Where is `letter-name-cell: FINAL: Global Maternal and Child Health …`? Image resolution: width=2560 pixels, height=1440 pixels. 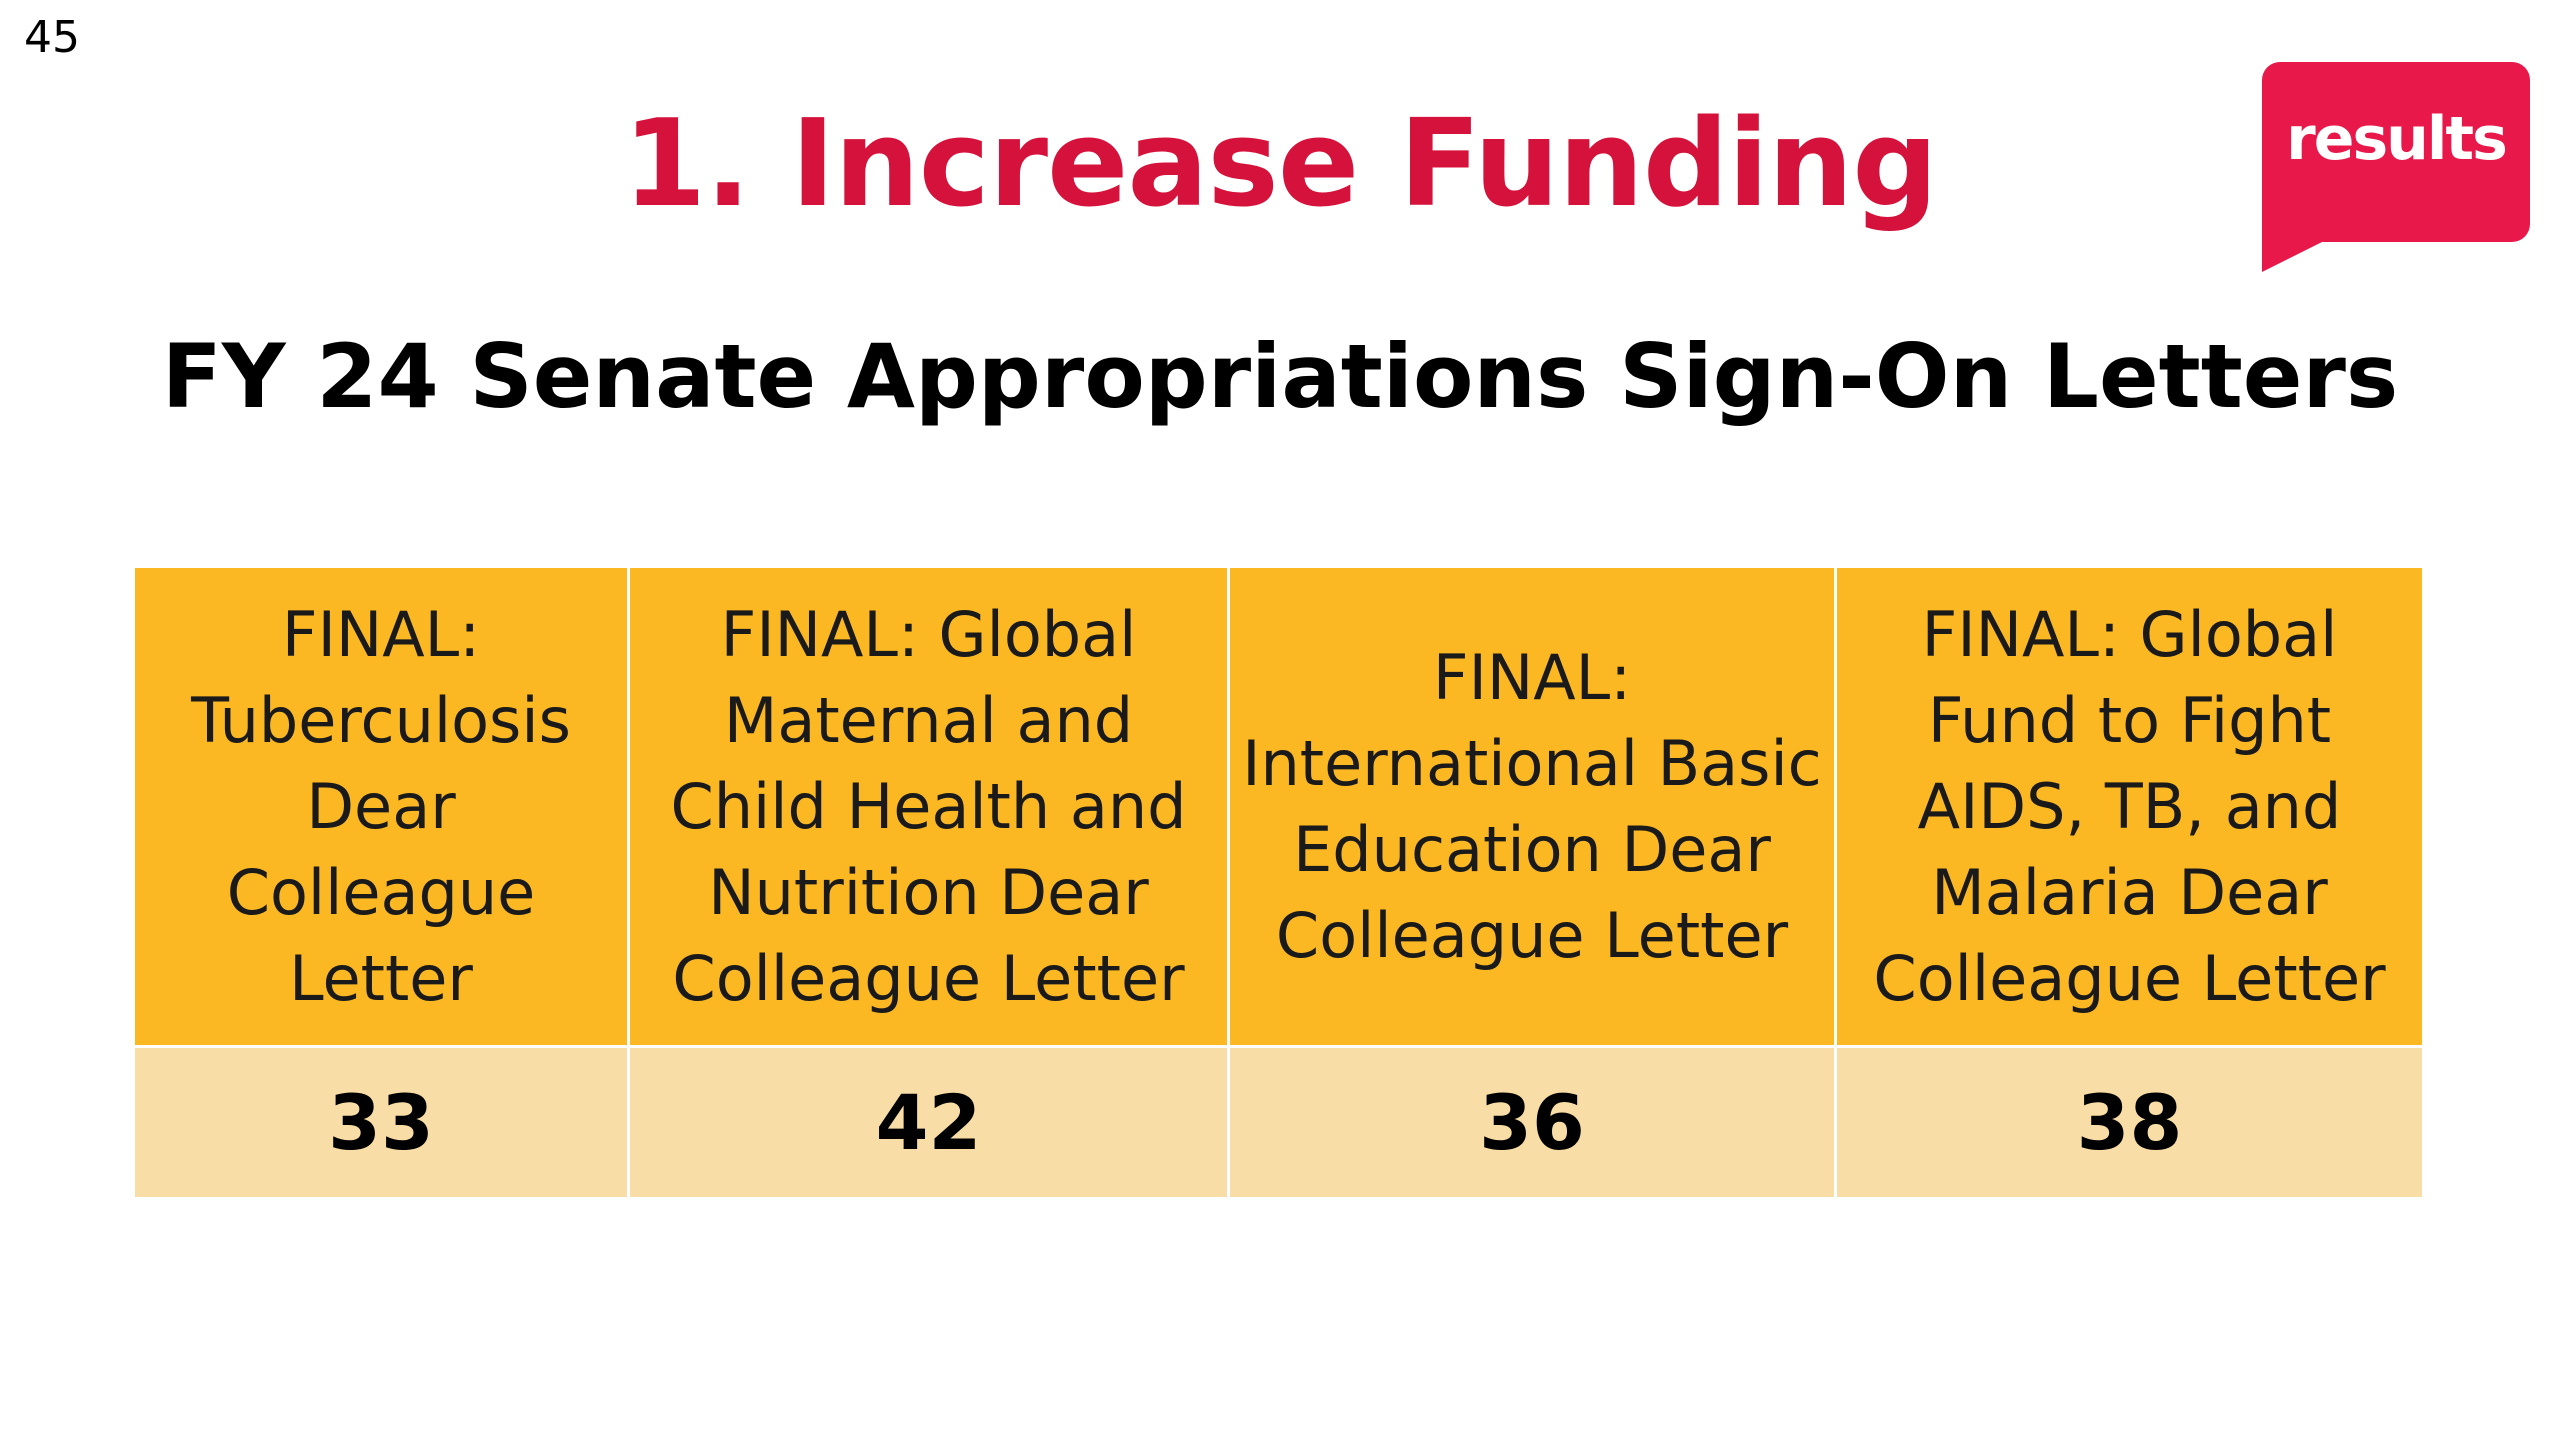
letter-name-cell: FINAL: Global Maternal and Child Health … is located at coordinates (928, 806).